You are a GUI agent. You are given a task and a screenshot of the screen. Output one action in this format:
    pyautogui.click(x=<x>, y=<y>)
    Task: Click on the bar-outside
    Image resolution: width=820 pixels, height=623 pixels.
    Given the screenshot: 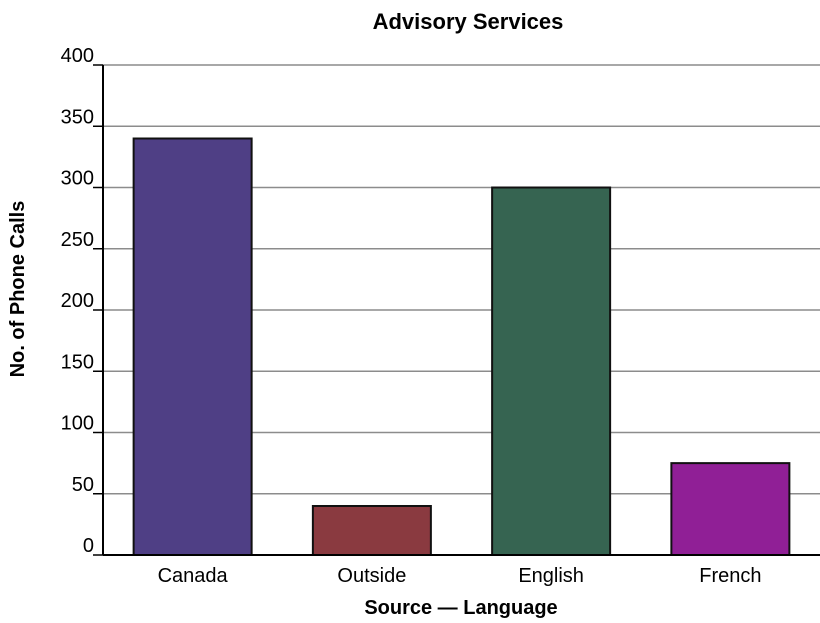 What is the action you would take?
    pyautogui.click(x=371, y=530)
    